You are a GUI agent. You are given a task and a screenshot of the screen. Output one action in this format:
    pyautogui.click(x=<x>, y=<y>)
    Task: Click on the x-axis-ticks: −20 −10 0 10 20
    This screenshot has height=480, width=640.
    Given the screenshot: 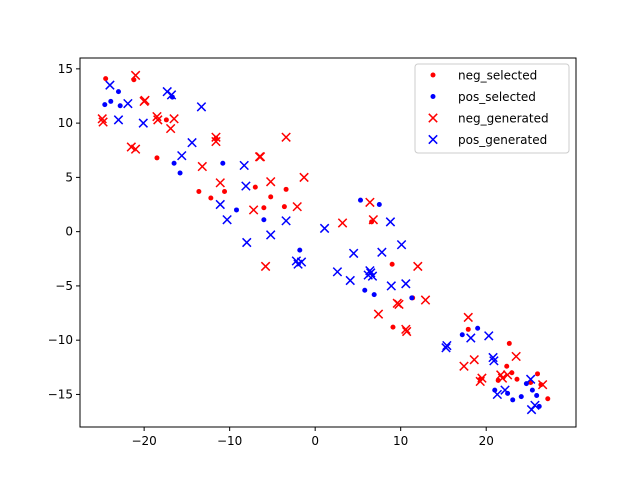 What is the action you would take?
    pyautogui.click(x=312, y=437)
    